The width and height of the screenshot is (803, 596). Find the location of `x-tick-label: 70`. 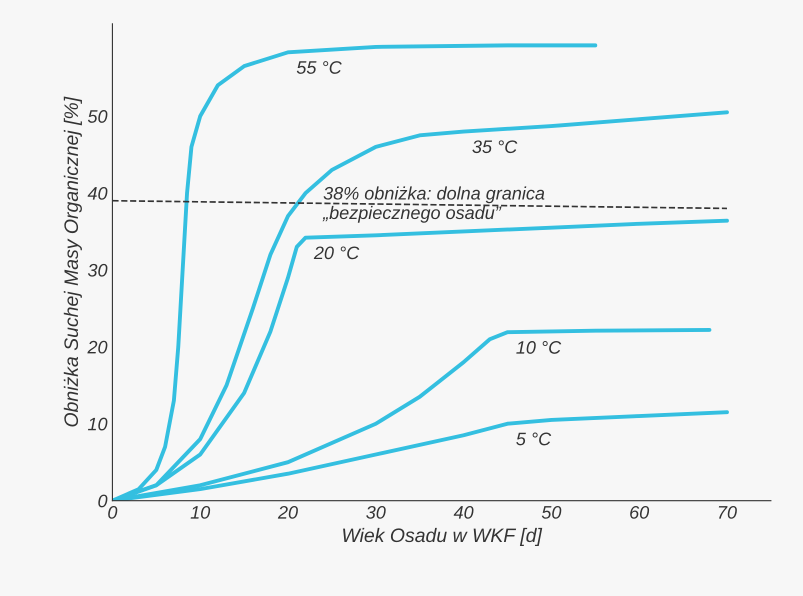

x-tick-label: 70 is located at coordinates (727, 512).